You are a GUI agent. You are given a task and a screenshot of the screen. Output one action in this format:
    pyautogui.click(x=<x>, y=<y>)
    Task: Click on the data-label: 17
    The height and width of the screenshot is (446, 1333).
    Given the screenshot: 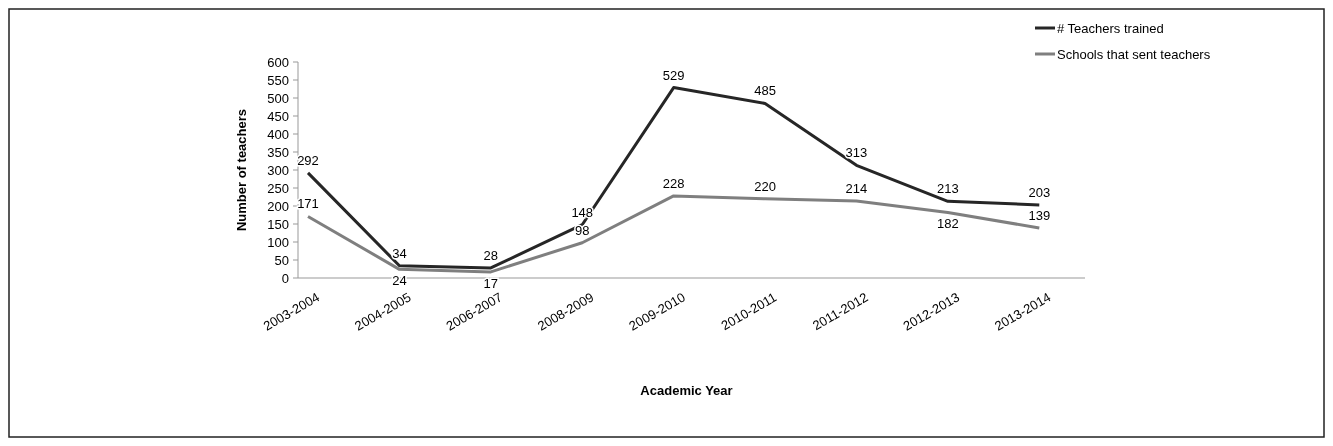 What is the action you would take?
    pyautogui.click(x=491, y=283)
    